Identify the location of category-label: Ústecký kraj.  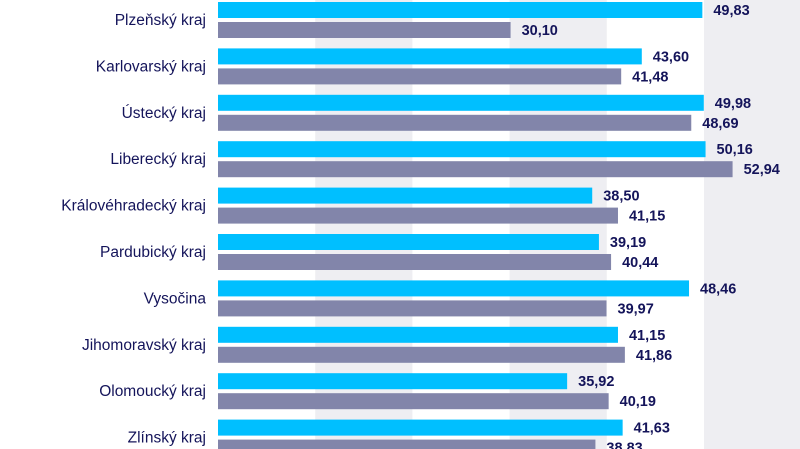
(164, 113).